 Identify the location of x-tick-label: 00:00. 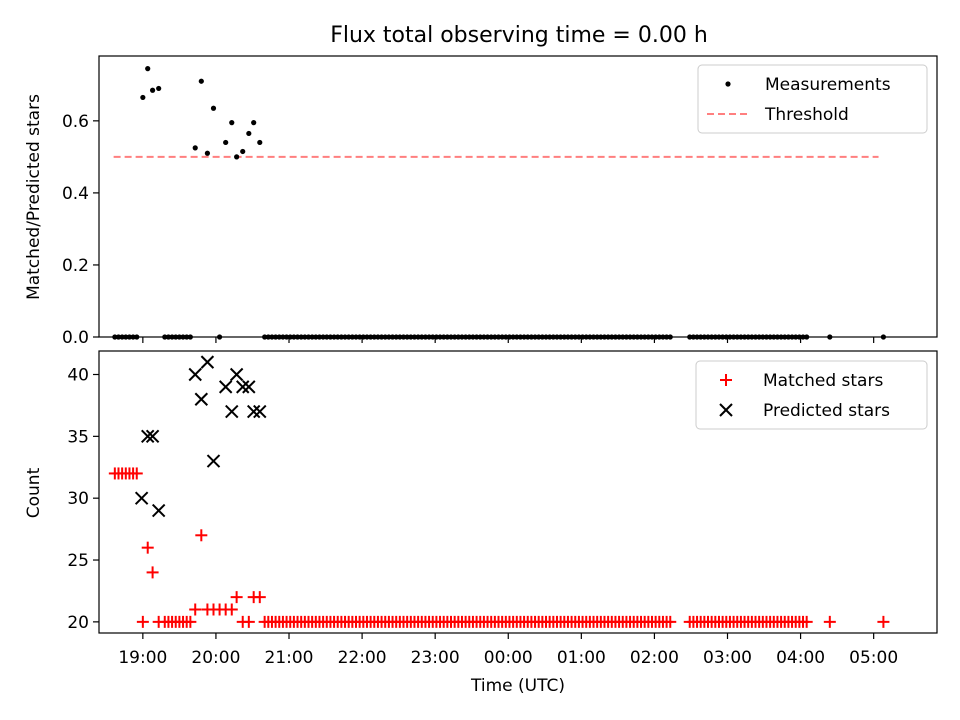
(508, 658).